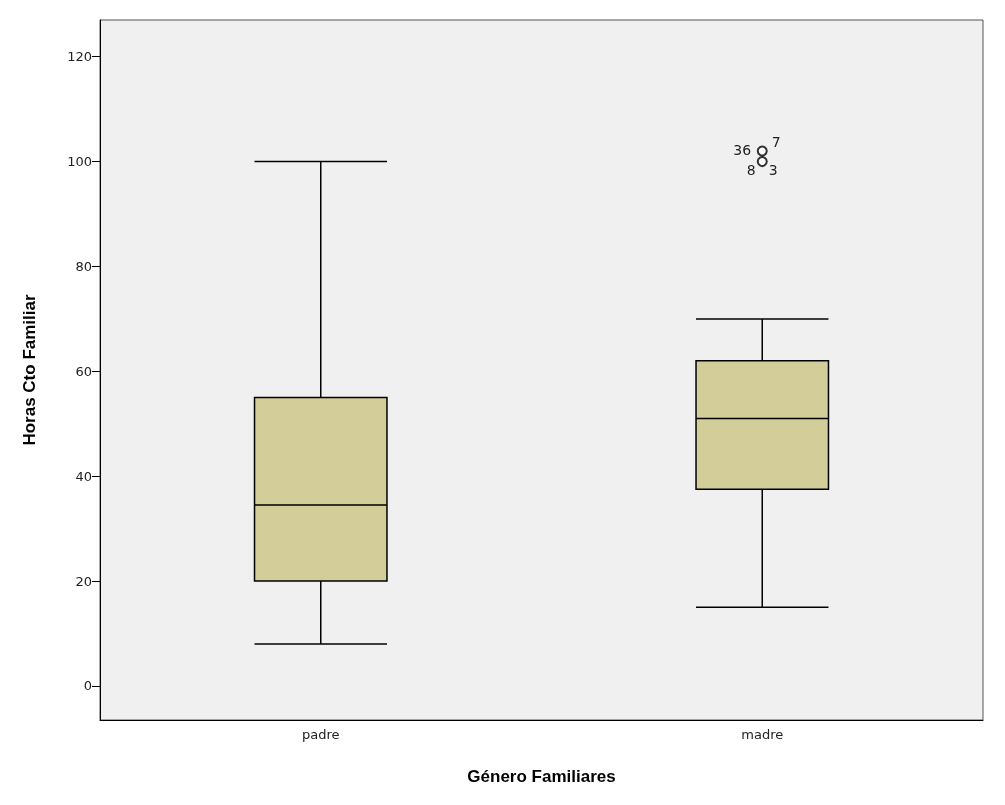 The image size is (1005, 805). What do you see at coordinates (773, 170) in the screenshot?
I see `annotation: 3` at bounding box center [773, 170].